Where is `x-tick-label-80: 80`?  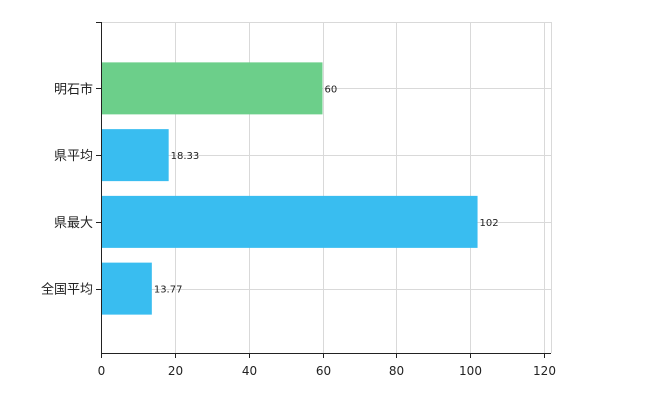 x-tick-label-80: 80 is located at coordinates (396, 371).